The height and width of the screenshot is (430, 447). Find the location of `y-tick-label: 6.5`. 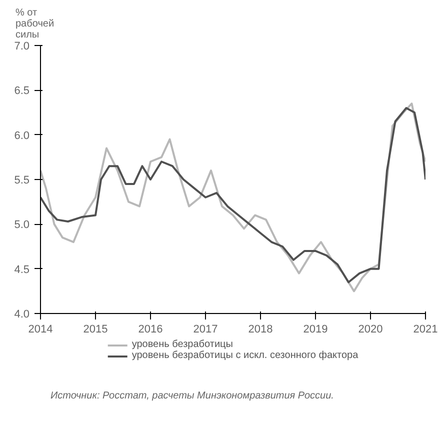

y-tick-label: 6.5 is located at coordinates (22, 91).